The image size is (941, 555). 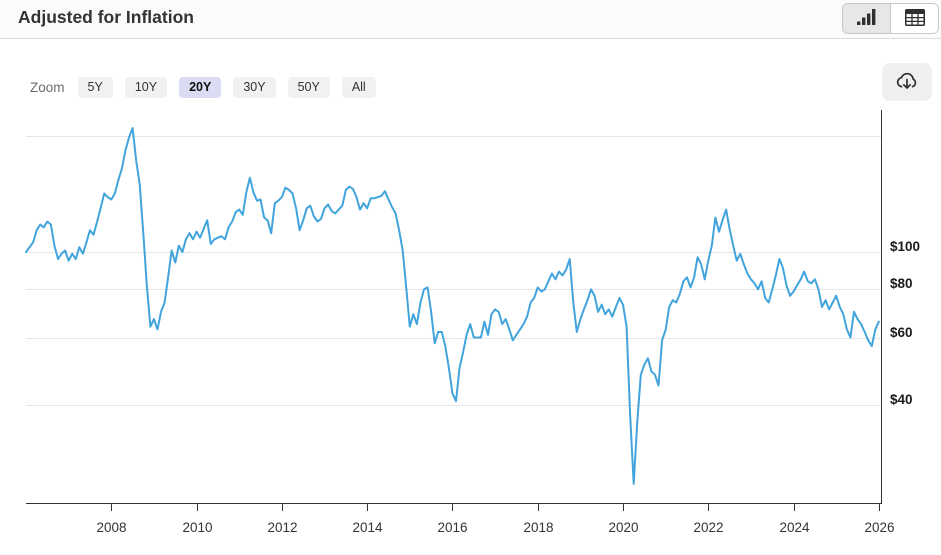 I want to click on table-view-button, so click(x=914, y=18).